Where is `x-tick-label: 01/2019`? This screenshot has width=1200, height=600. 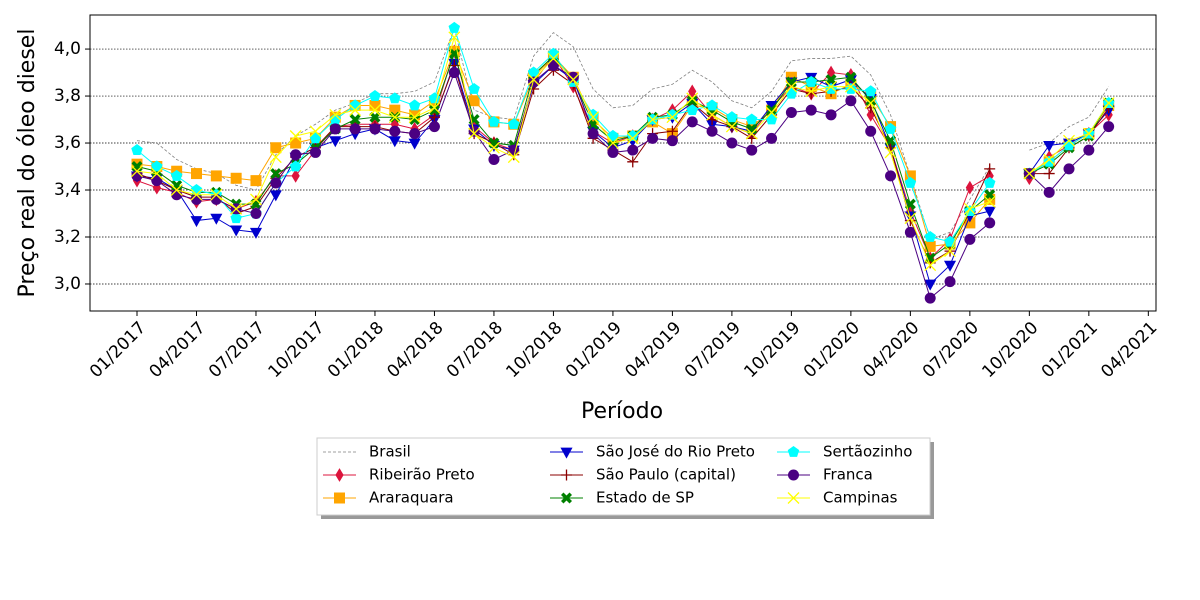 x-tick-label: 01/2019 is located at coordinates (594, 350).